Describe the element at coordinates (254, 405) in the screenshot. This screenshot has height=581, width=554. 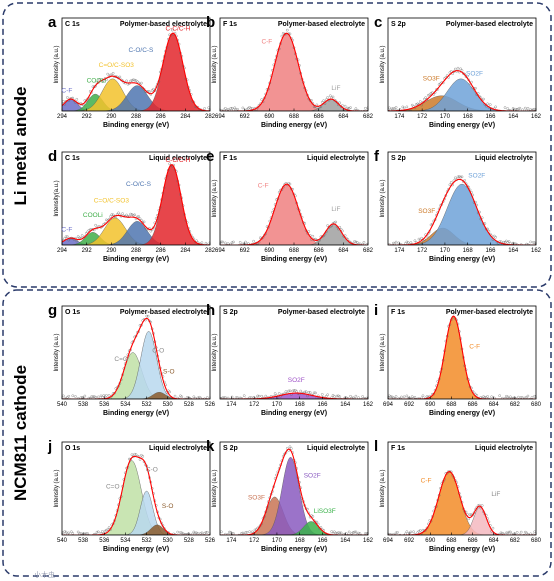
I see `x-tick-label: 172` at that location.